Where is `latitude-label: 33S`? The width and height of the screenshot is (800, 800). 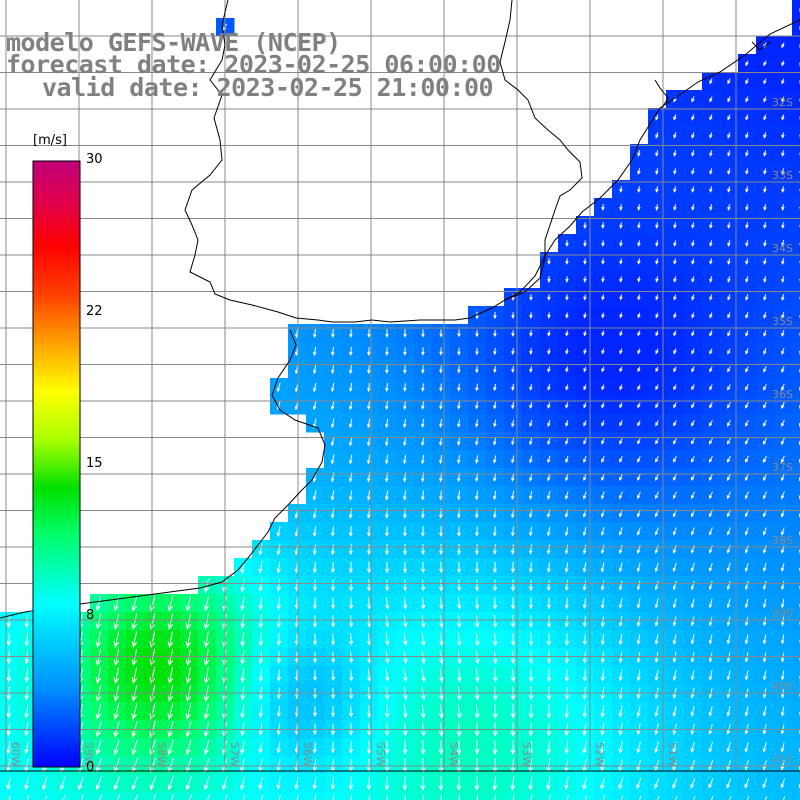
latitude-label: 33S is located at coordinates (782, 175).